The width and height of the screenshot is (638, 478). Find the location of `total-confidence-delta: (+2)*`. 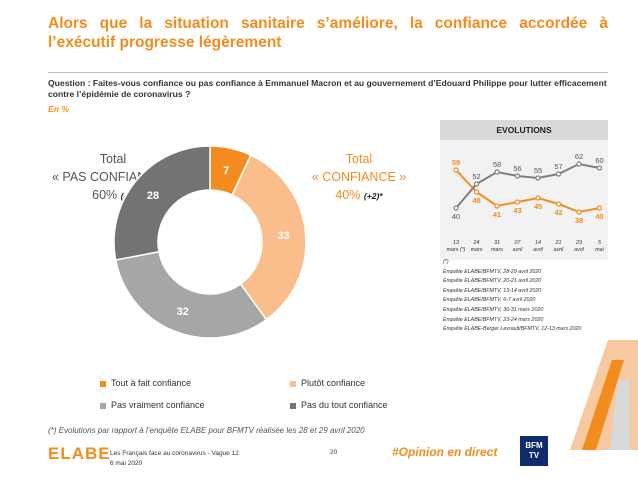

total-confidence-delta: (+2)* is located at coordinates (373, 196).